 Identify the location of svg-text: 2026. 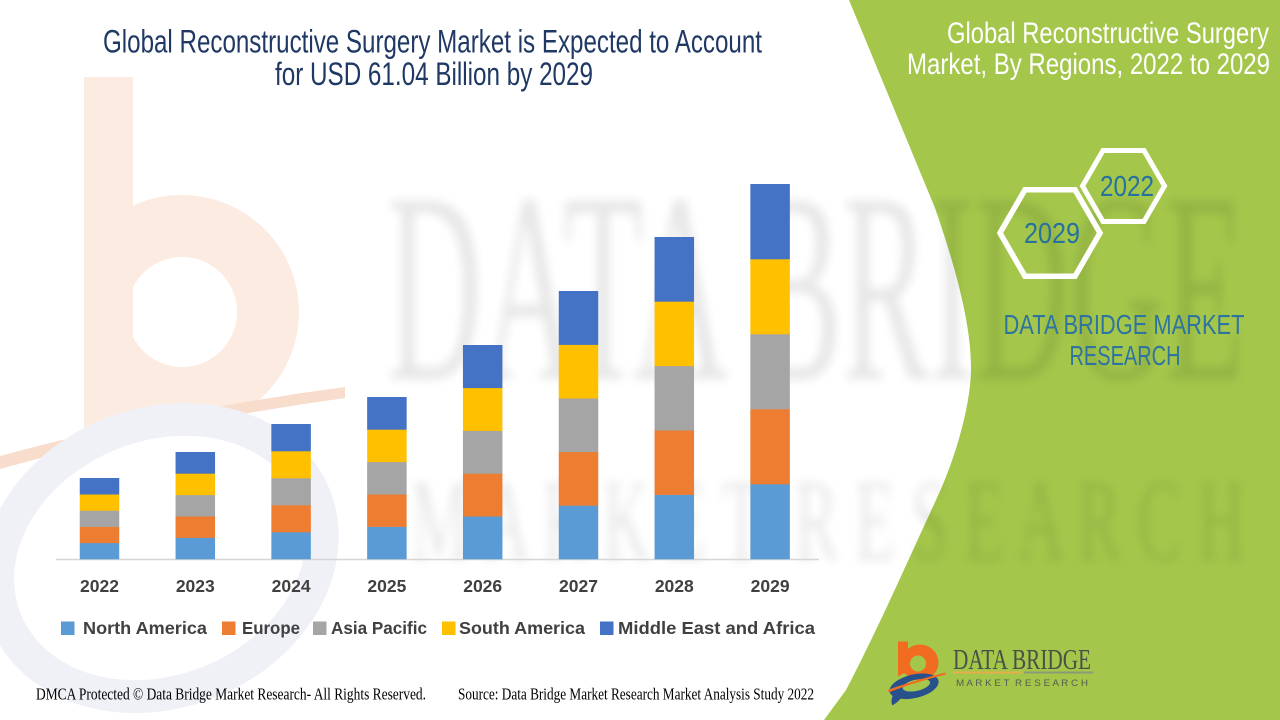
(482, 586).